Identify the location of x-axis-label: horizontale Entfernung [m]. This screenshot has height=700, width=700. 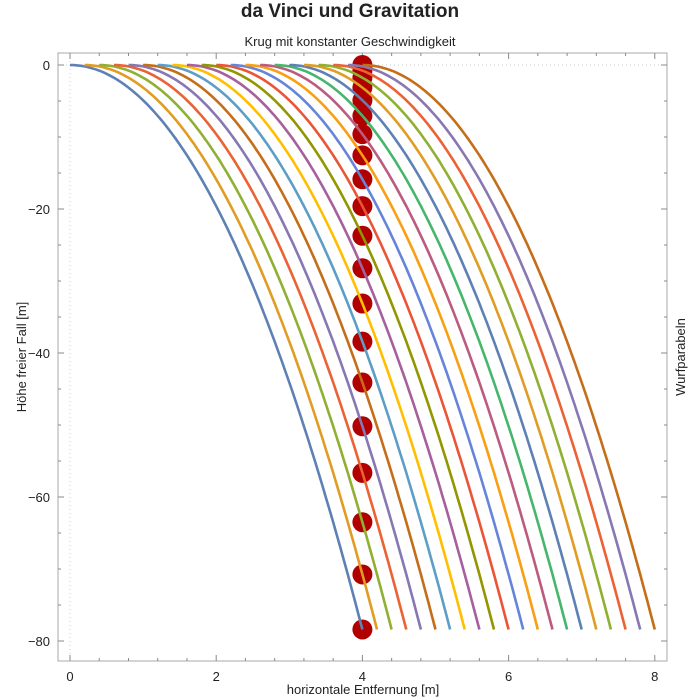
(363, 689).